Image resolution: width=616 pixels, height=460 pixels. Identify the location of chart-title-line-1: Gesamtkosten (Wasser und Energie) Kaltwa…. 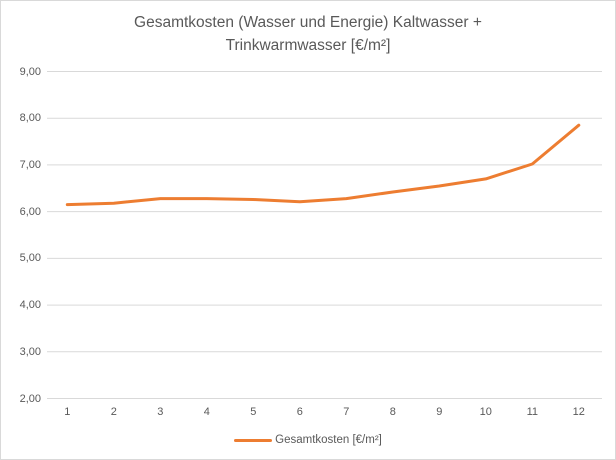
(308, 22).